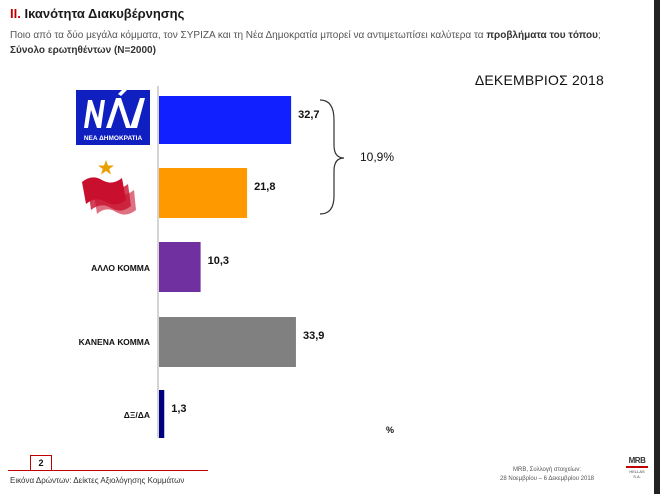  I want to click on nd-letter-d, so click(118, 113).